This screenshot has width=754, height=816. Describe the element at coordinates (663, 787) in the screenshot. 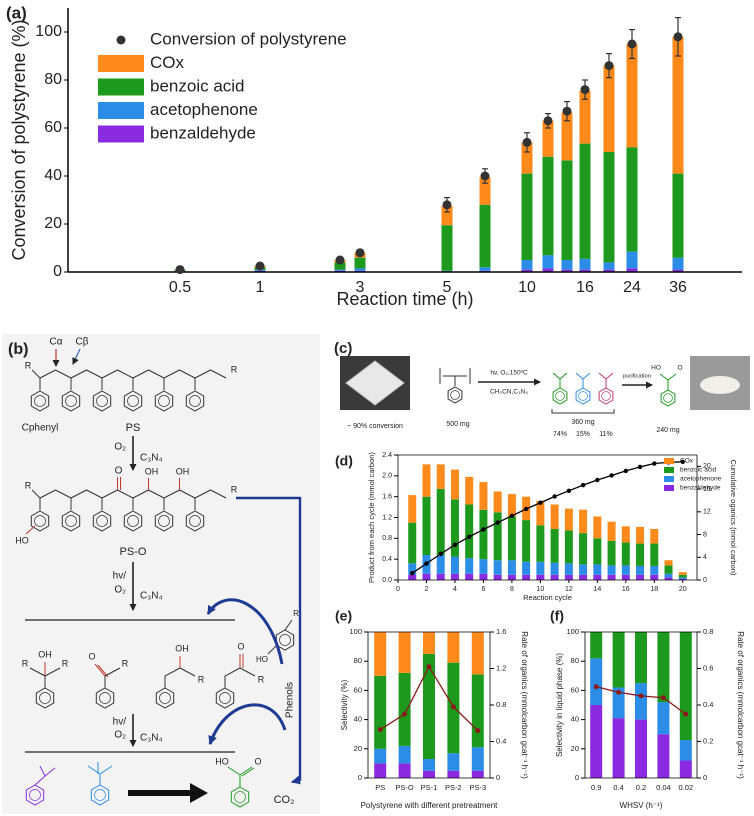

I see `x-tick-label: 0.04` at that location.